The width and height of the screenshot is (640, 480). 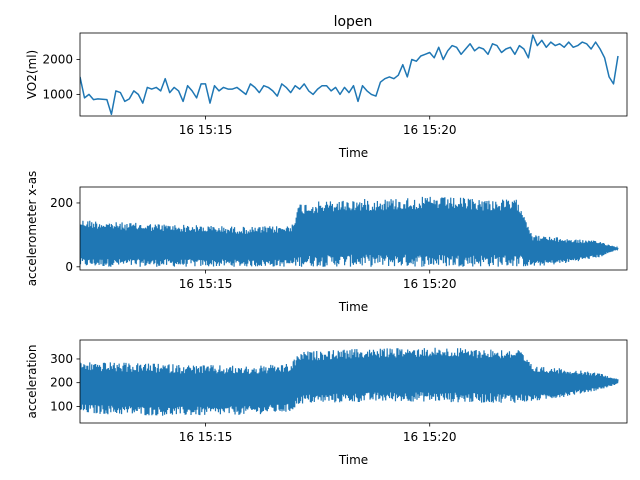 I want to click on y-tick-label: 2000, so click(x=57, y=60).